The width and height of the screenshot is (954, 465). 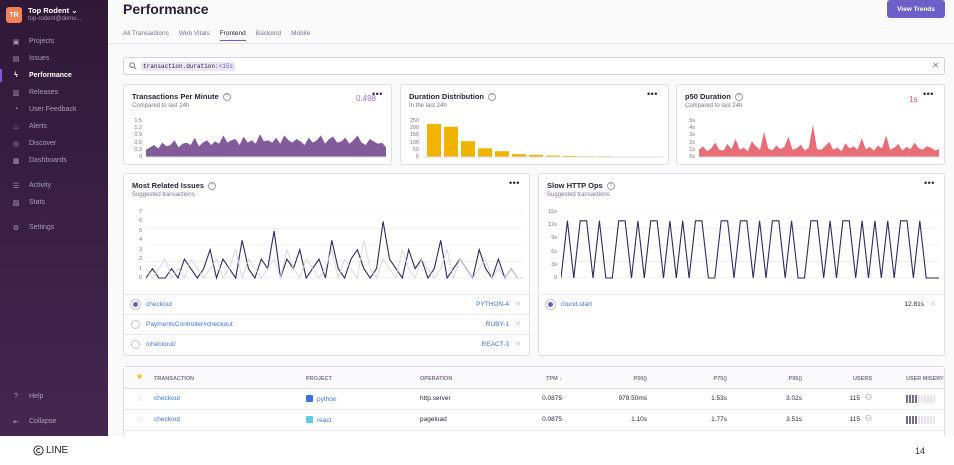 I want to click on y-tick-label: 4, so click(x=140, y=240).